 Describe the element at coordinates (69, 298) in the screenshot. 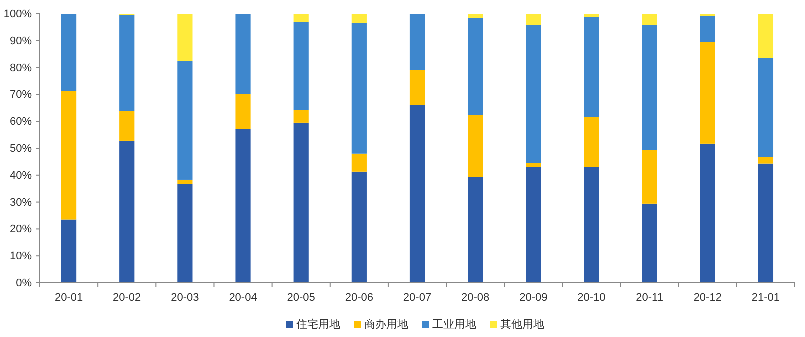

I see `x-tick-label: 20-01` at that location.